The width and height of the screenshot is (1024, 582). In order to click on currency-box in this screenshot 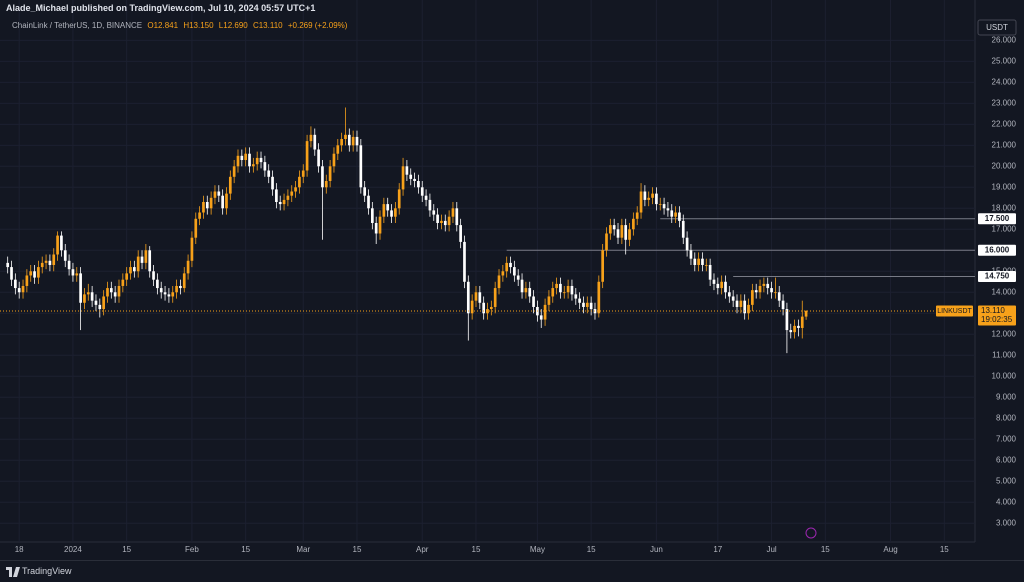, I will do `click(997, 27)`.